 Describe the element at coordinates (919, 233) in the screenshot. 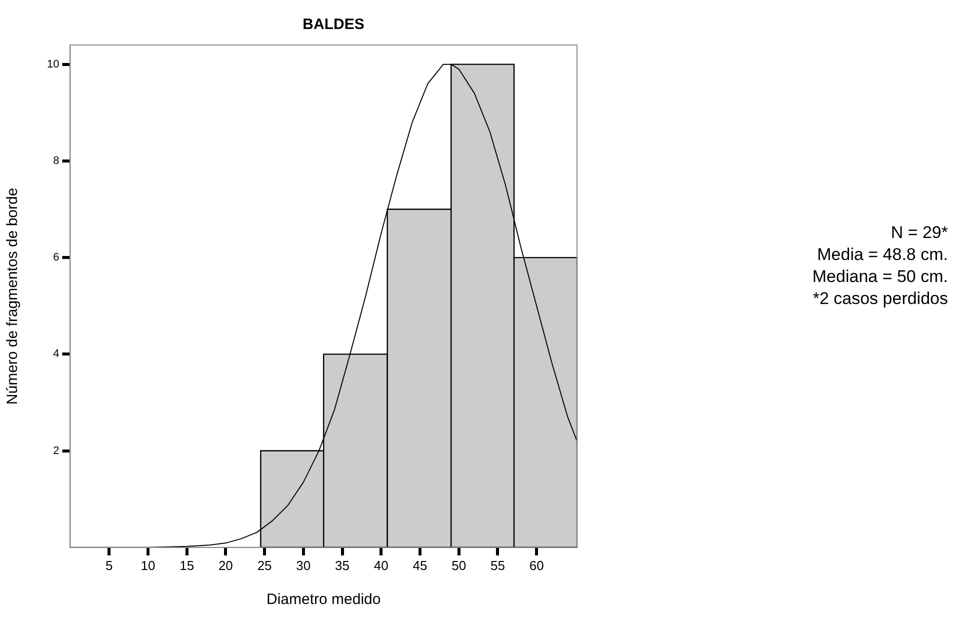

I see `text: N = 29*` at that location.